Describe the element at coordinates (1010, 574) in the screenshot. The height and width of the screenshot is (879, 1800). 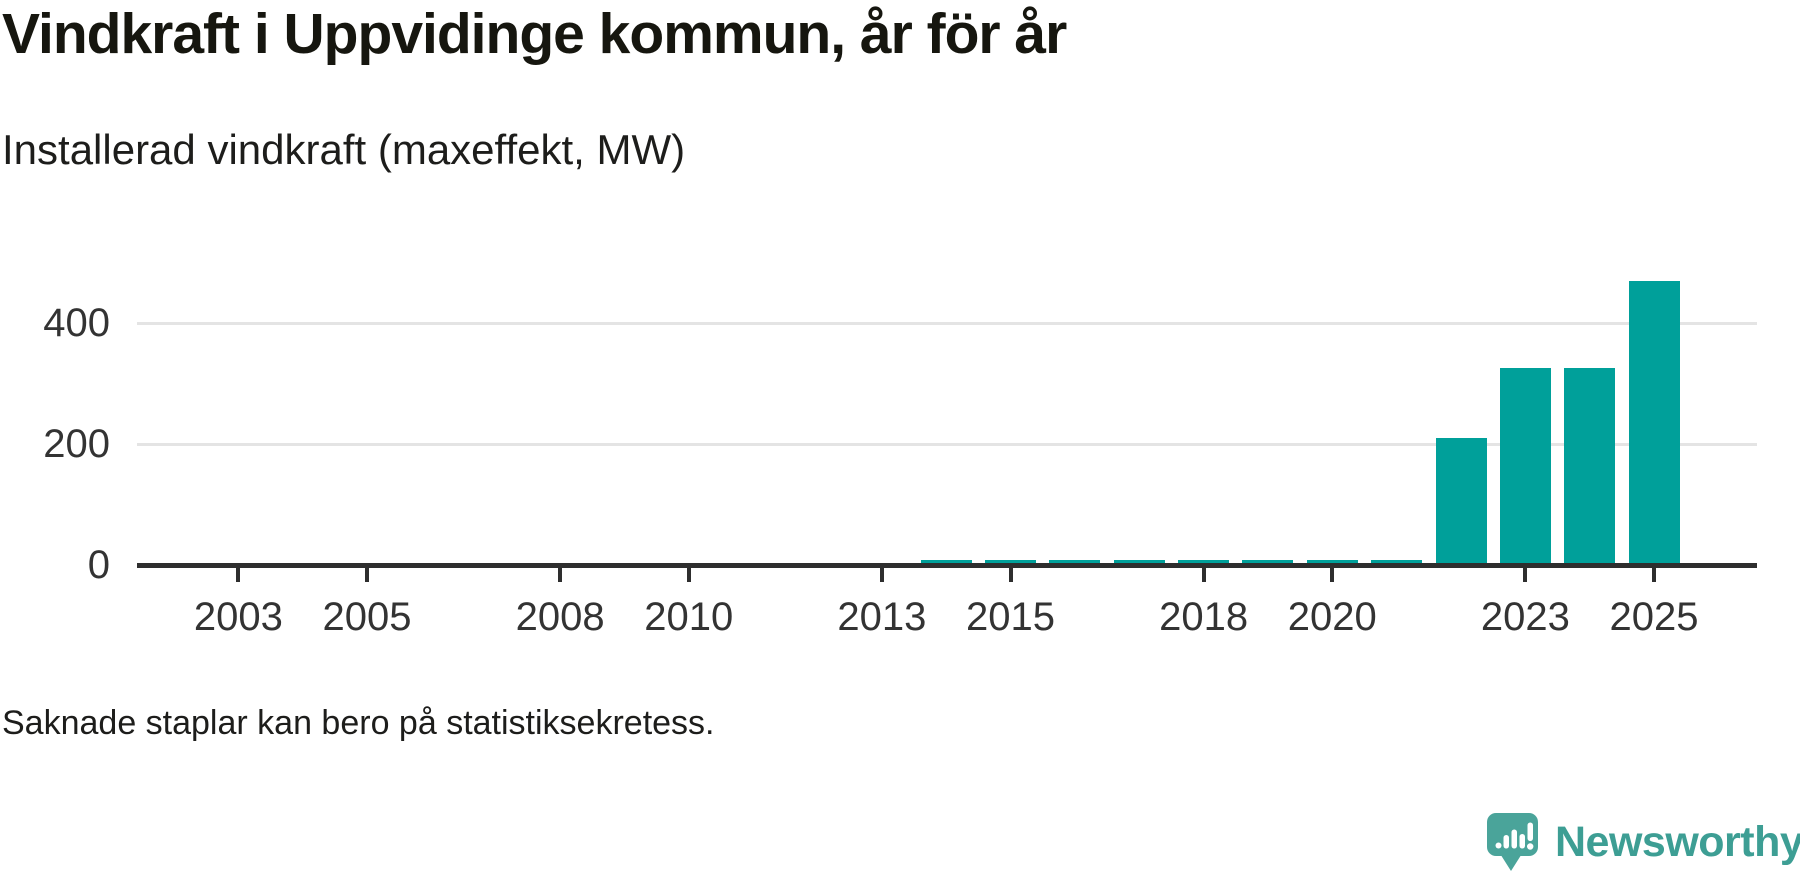
I see `x-axis-tick-2015` at that location.